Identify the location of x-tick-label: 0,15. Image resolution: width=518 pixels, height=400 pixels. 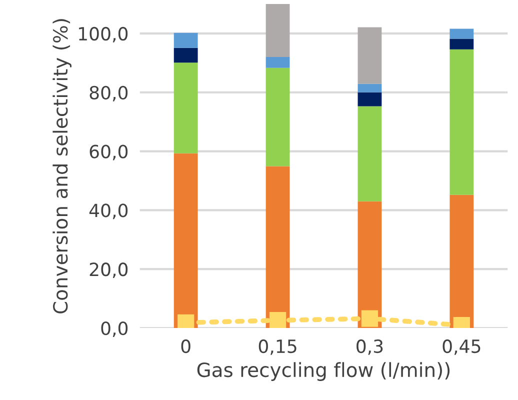
(277, 347).